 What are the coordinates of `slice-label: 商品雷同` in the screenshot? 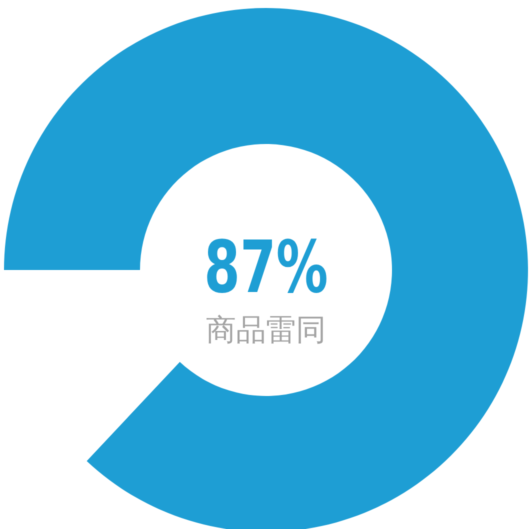 It's located at (266, 330).